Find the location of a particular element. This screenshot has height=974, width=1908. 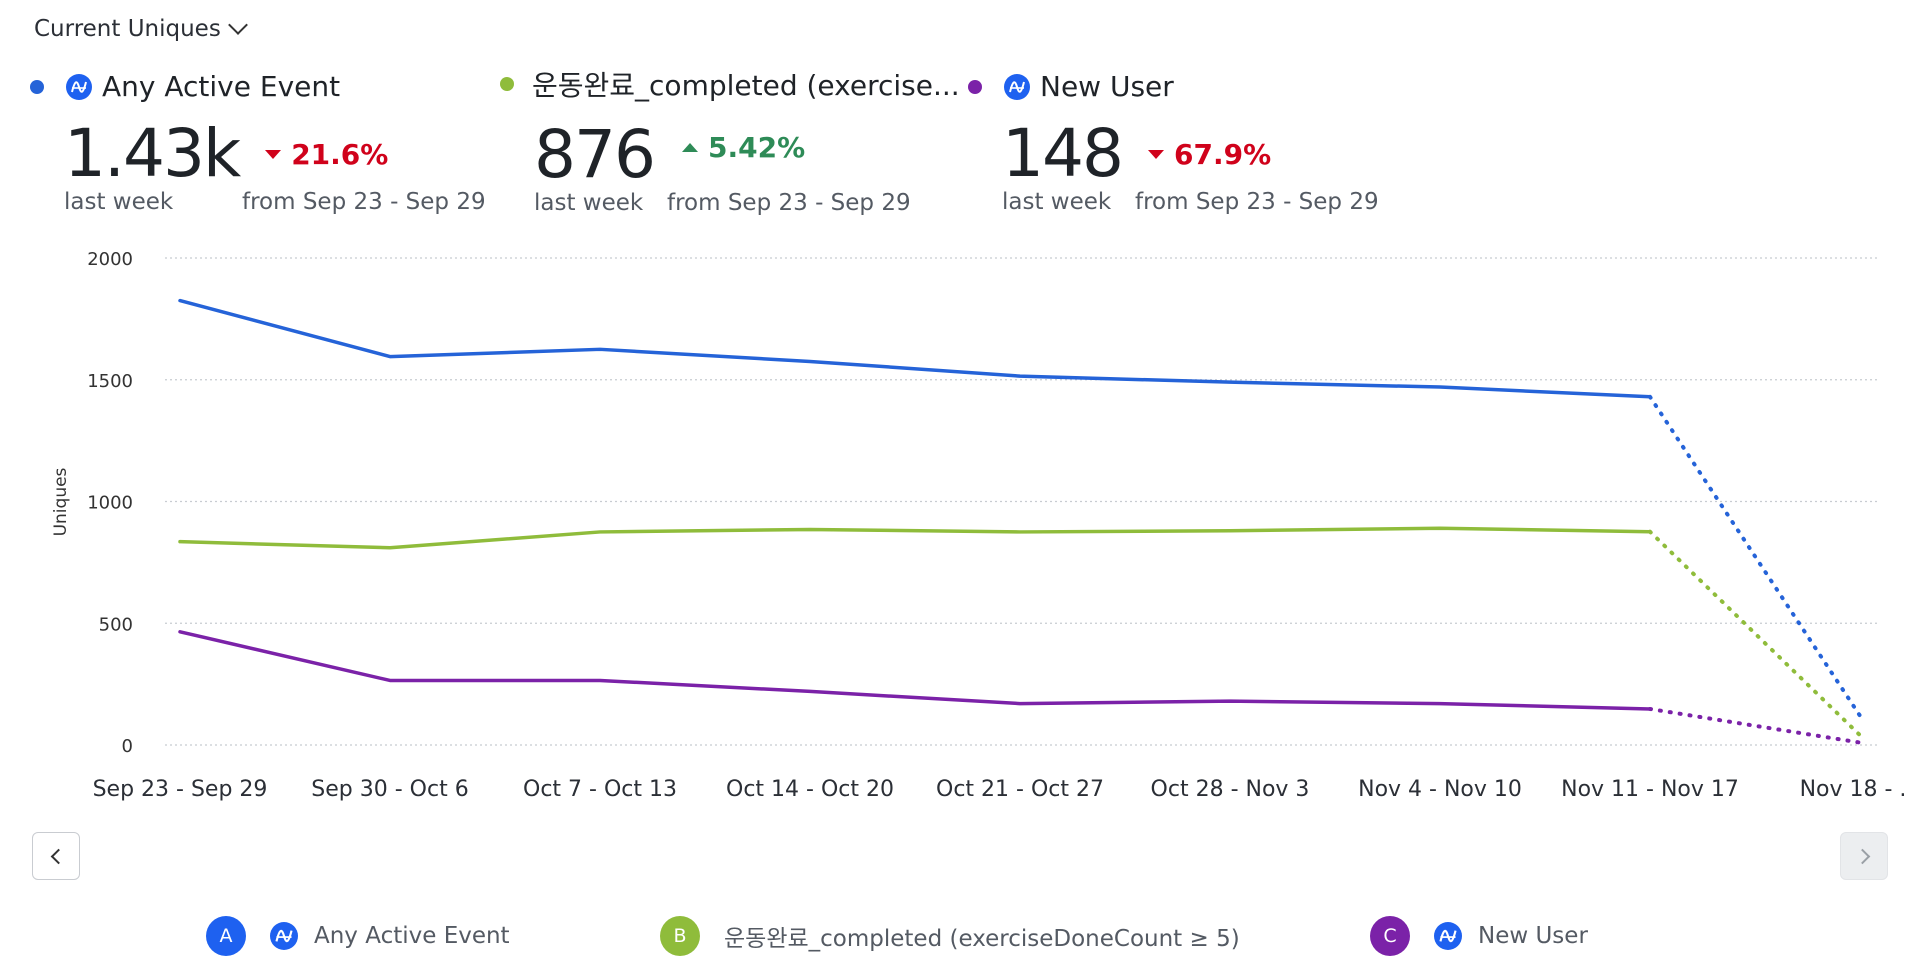

x-tick-label: Oct 21 - Oct 27 is located at coordinates (1020, 789).